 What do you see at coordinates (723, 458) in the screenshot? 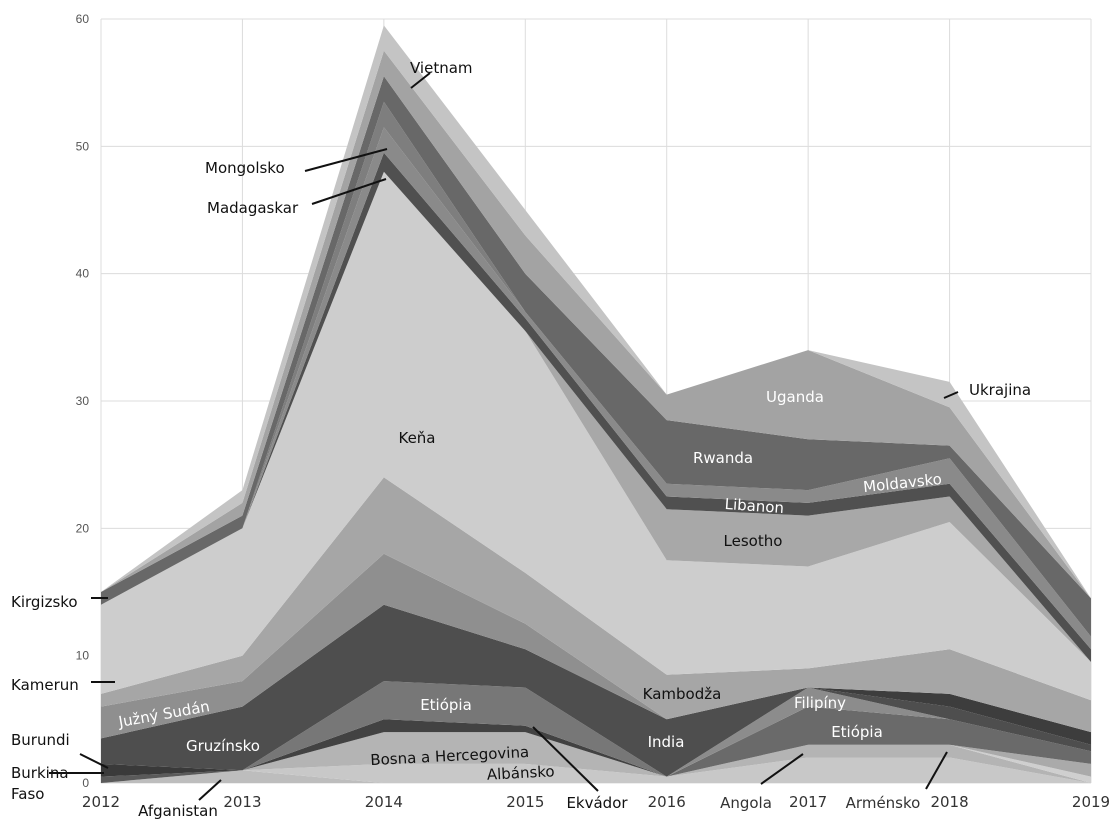
I see `area-label: Rwanda` at bounding box center [723, 458].